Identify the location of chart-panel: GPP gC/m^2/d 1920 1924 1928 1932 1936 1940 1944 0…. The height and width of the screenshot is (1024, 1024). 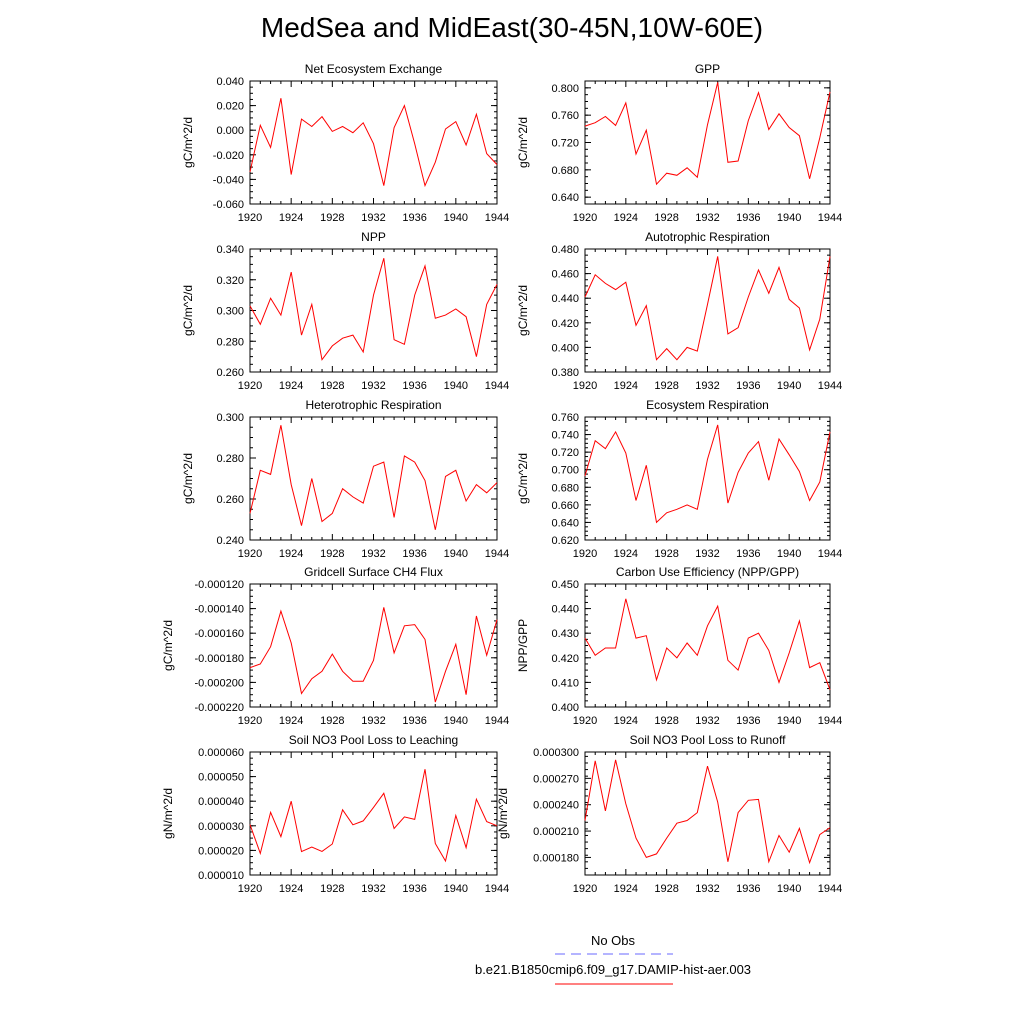
(679, 143).